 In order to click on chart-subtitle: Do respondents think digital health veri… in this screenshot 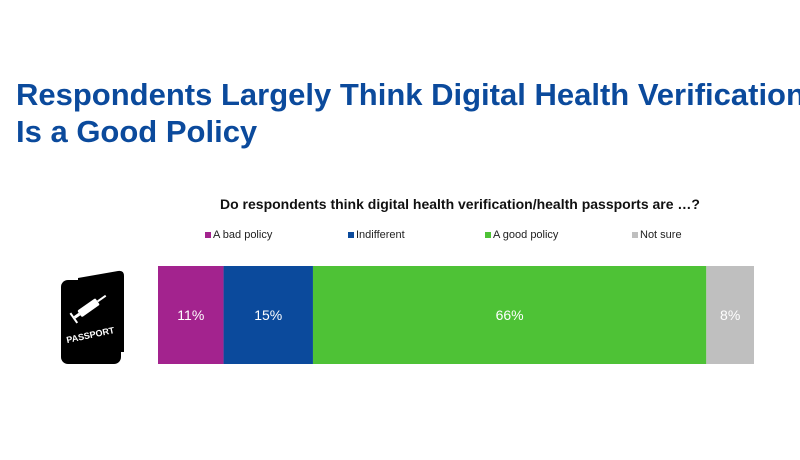, I will do `click(460, 204)`.